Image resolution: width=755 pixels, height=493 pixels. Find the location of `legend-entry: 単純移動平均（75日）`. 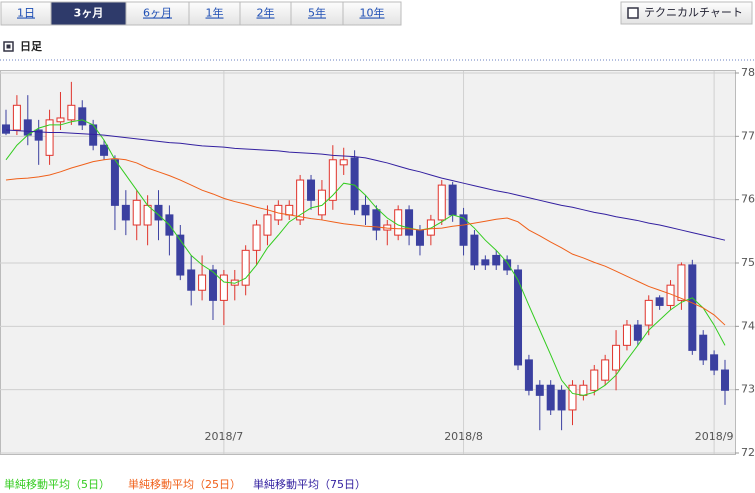

legend-entry: 単純移動平均（75日） is located at coordinates (309, 484).